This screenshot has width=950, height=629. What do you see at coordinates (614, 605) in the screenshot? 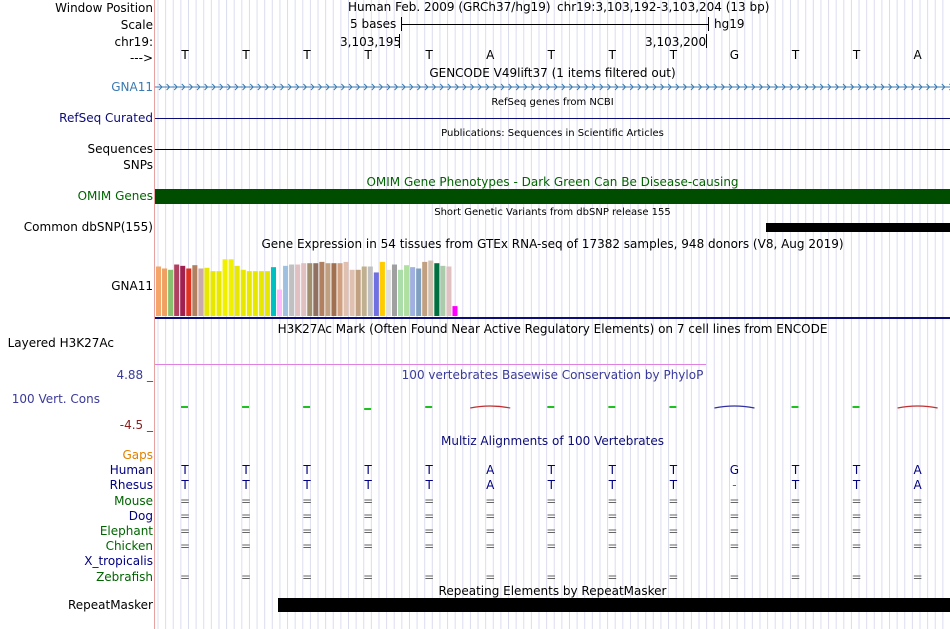
I see `repeatmasker-element-bar` at bounding box center [614, 605].